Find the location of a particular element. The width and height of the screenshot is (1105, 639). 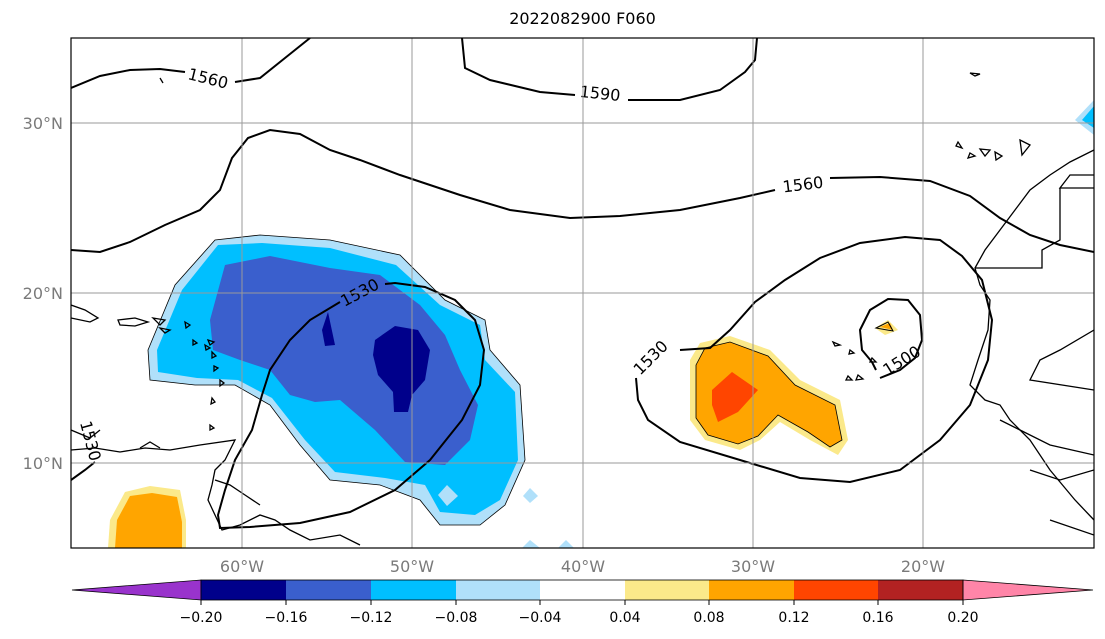

lon-label: 50°W is located at coordinates (412, 566).